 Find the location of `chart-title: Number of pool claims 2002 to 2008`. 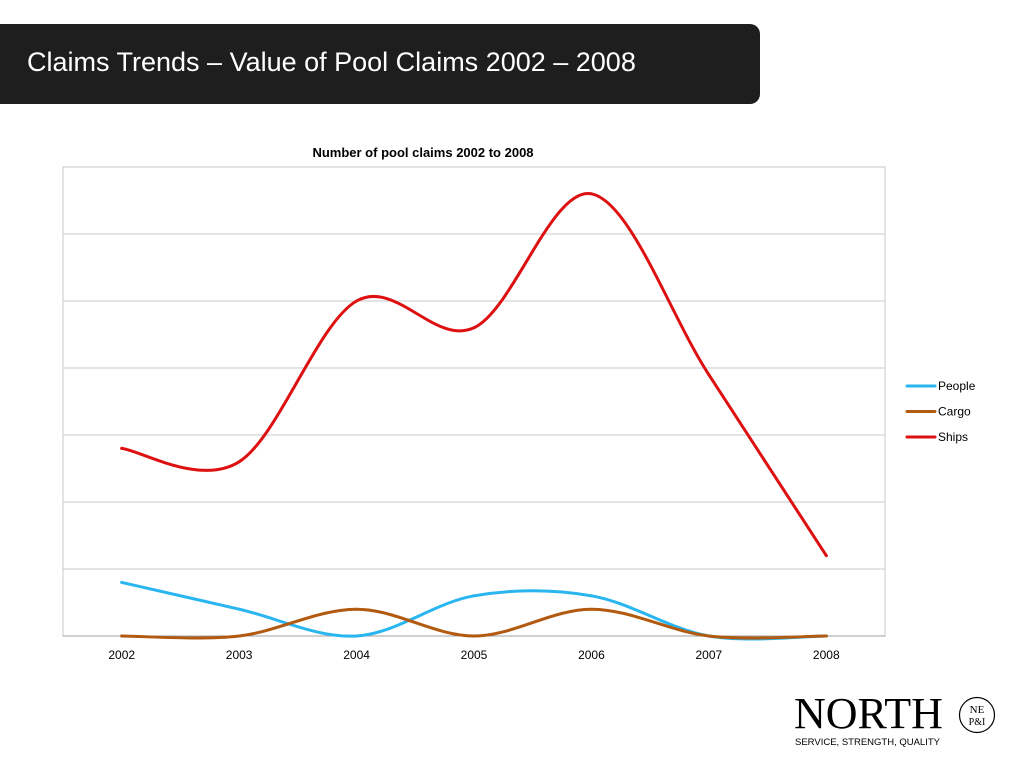

chart-title: Number of pool claims 2002 to 2008 is located at coordinates (422, 152).